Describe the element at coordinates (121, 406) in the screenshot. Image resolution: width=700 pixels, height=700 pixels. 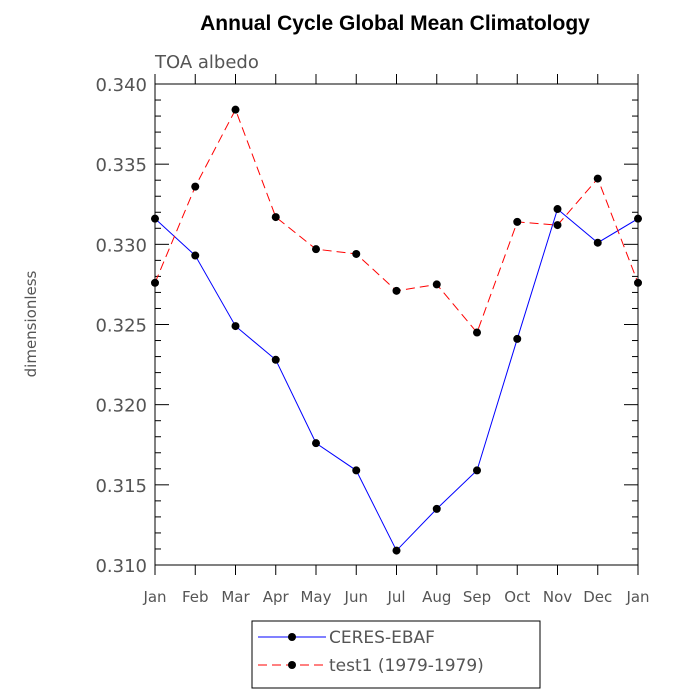
I see `y-tick-label: 0.320` at that location.